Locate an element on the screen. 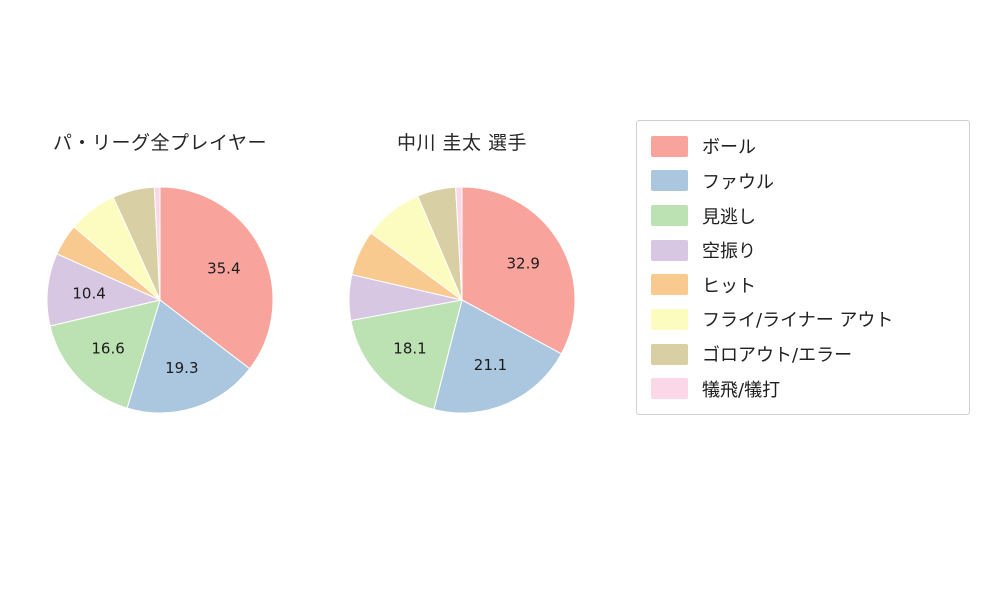 This screenshot has height=600, width=1000. legend-swatch-ground-out-error is located at coordinates (669, 354).